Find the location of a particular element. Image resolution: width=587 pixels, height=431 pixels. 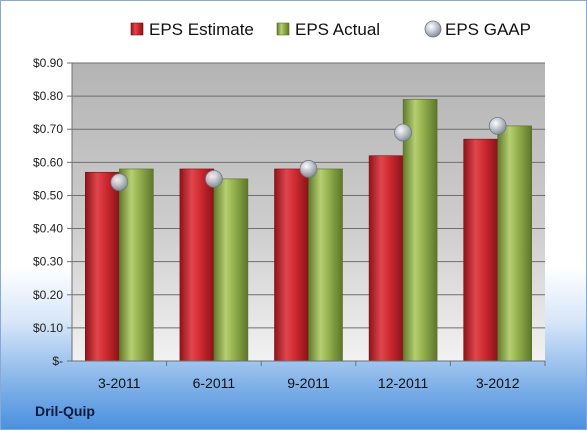

y-tick-label: $0.80 is located at coordinates (48, 96).